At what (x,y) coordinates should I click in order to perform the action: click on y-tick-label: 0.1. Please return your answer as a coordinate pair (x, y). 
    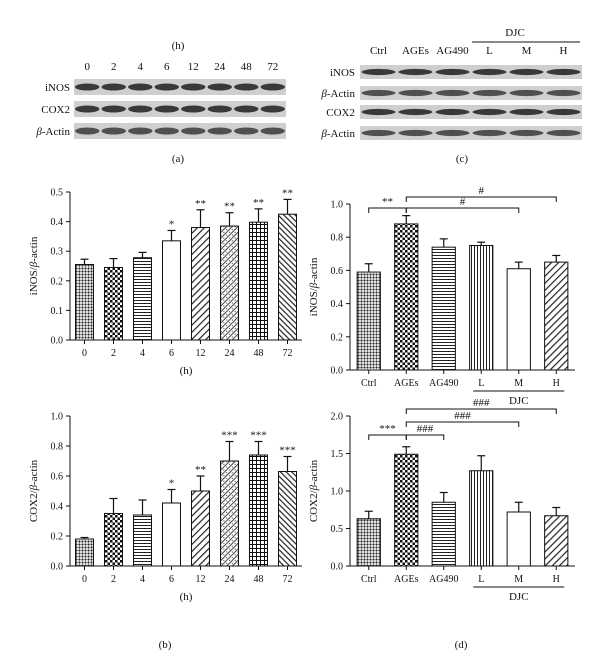
    Looking at the image, I should click on (57, 311).